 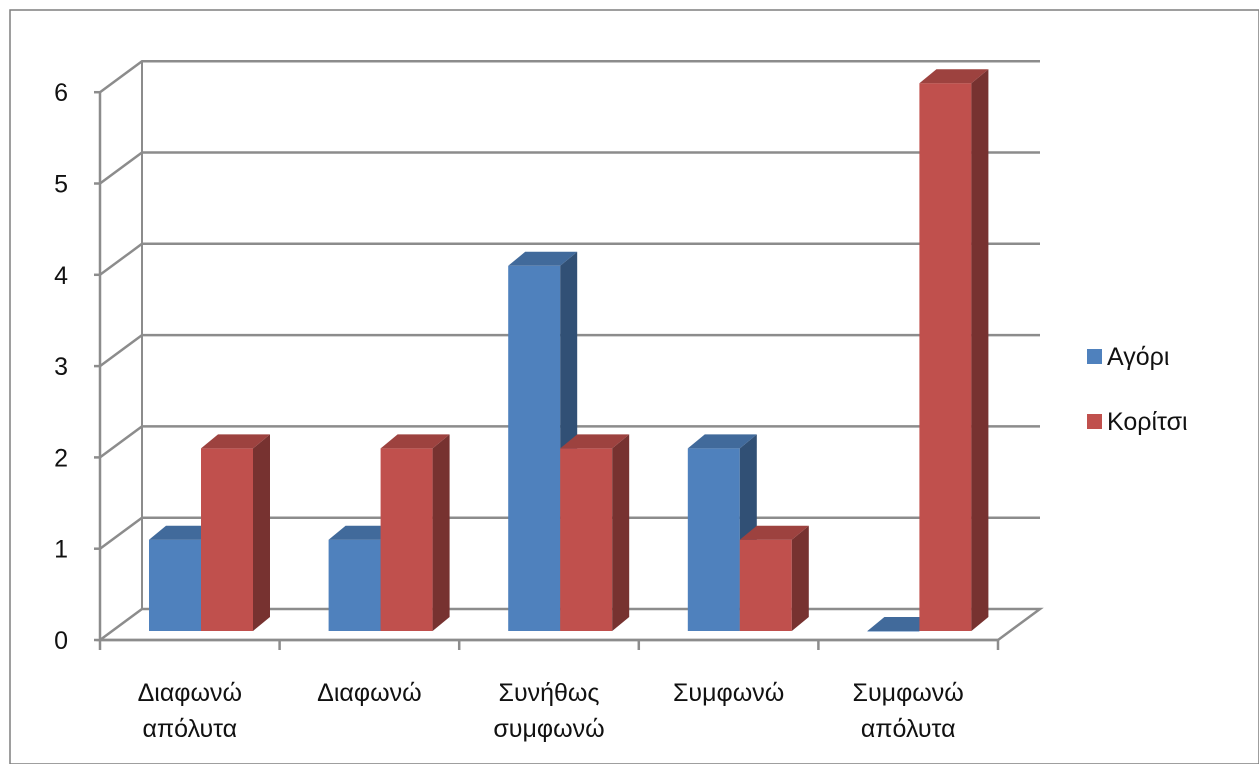 I want to click on y-tick-label: 1, so click(x=61, y=550).